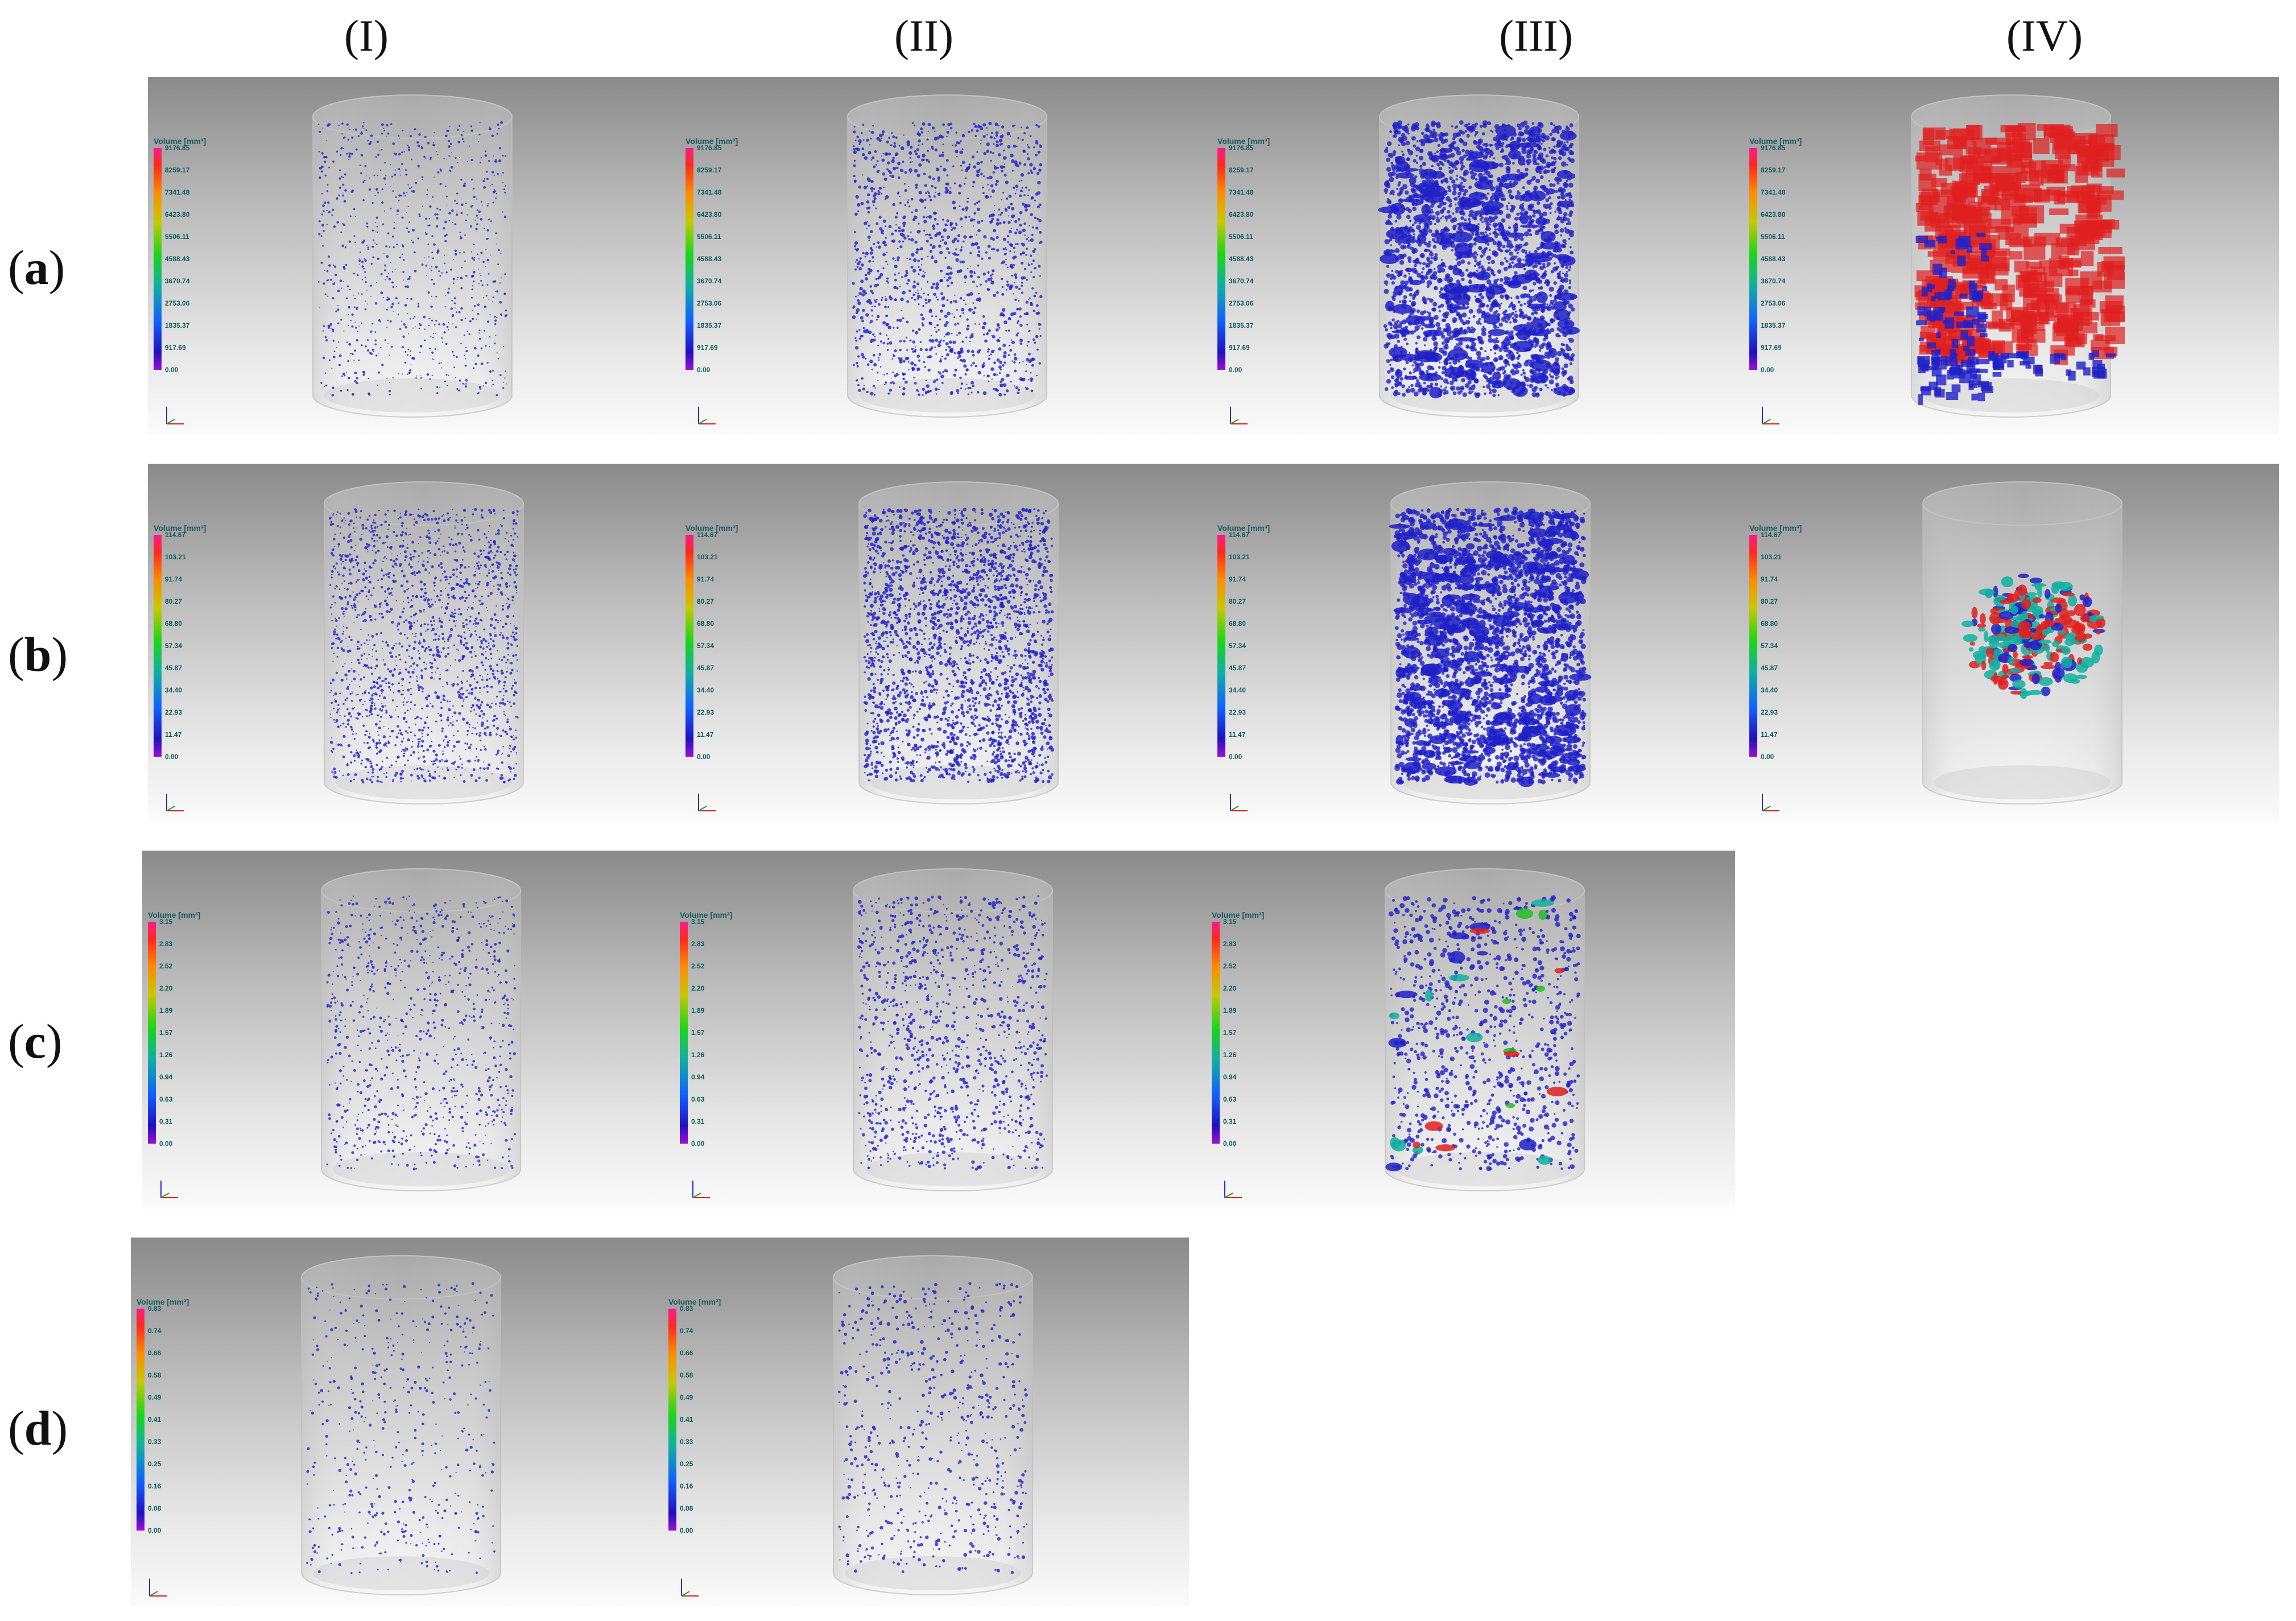 This screenshot has height=1621, width=2296. Describe the element at coordinates (1230, 944) in the screenshot. I see `colorbar-tick-label: 2.83` at that location.